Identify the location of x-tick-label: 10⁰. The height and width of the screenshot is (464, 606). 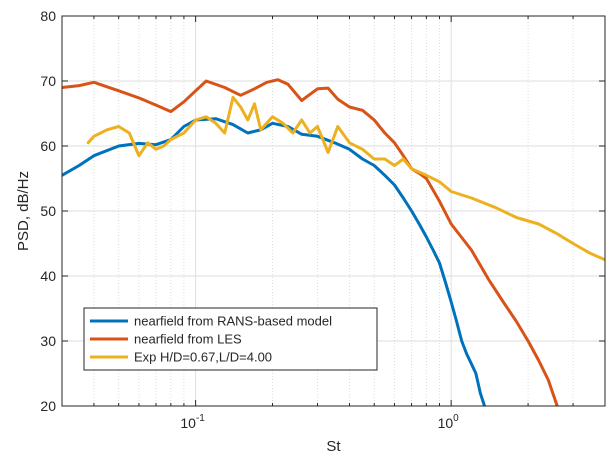
(449, 422).